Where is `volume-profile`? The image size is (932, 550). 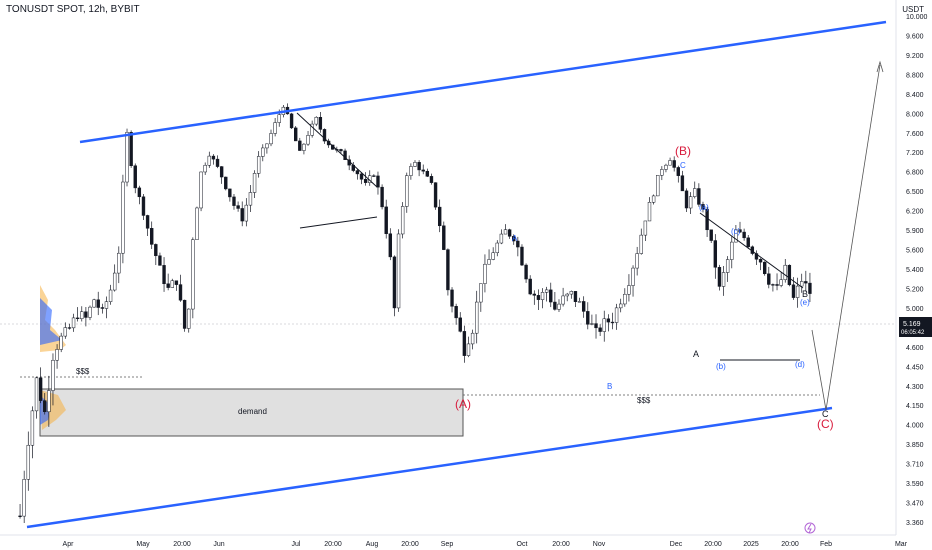 volume-profile is located at coordinates (53, 357).